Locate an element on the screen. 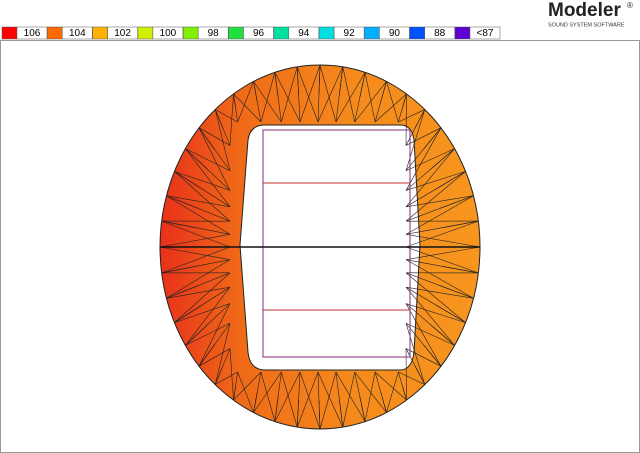  legend-label: 96 is located at coordinates (259, 33).